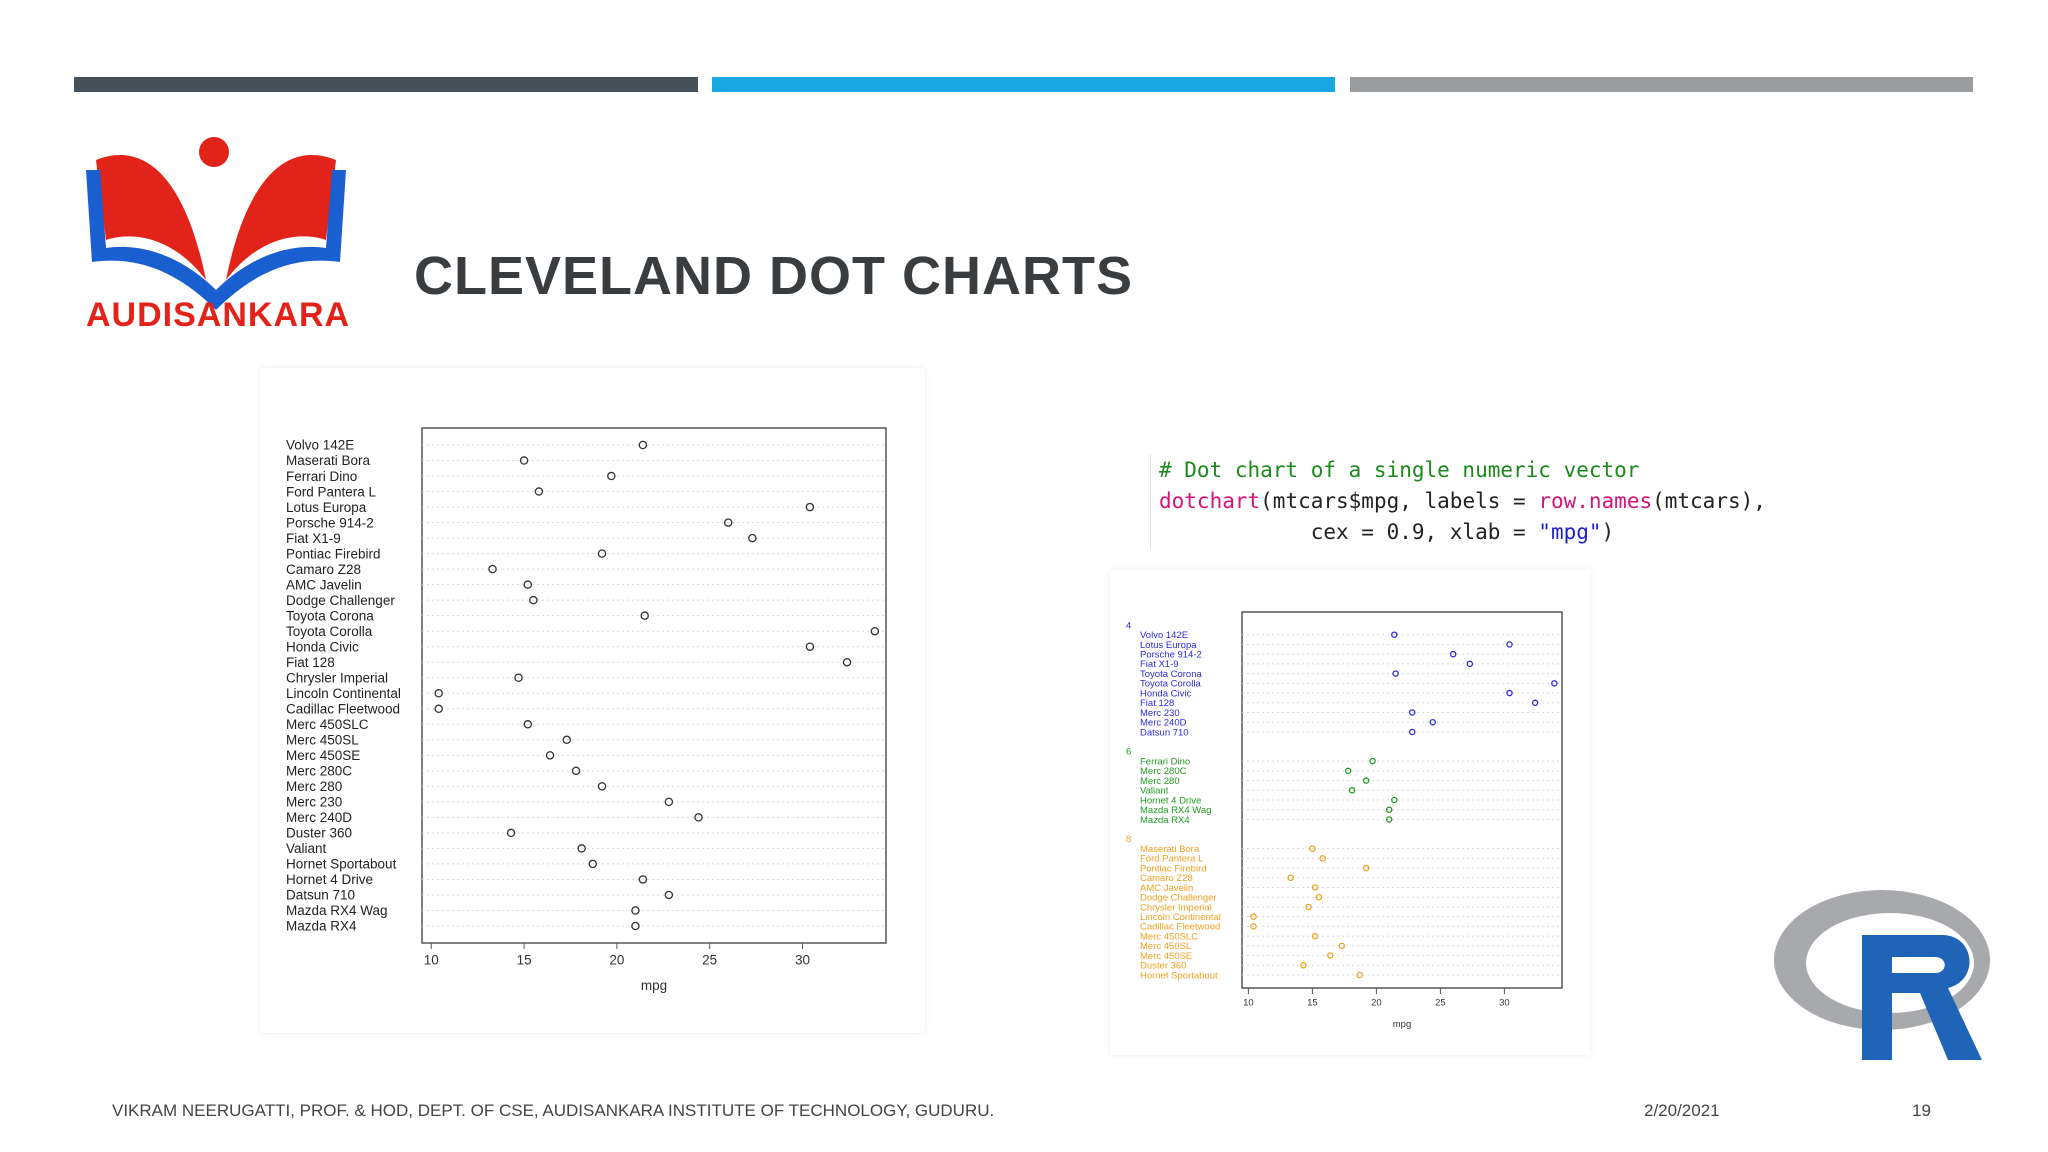  Describe the element at coordinates (330, 522) in the screenshot. I see `row-label: Porsche 914-2` at that location.